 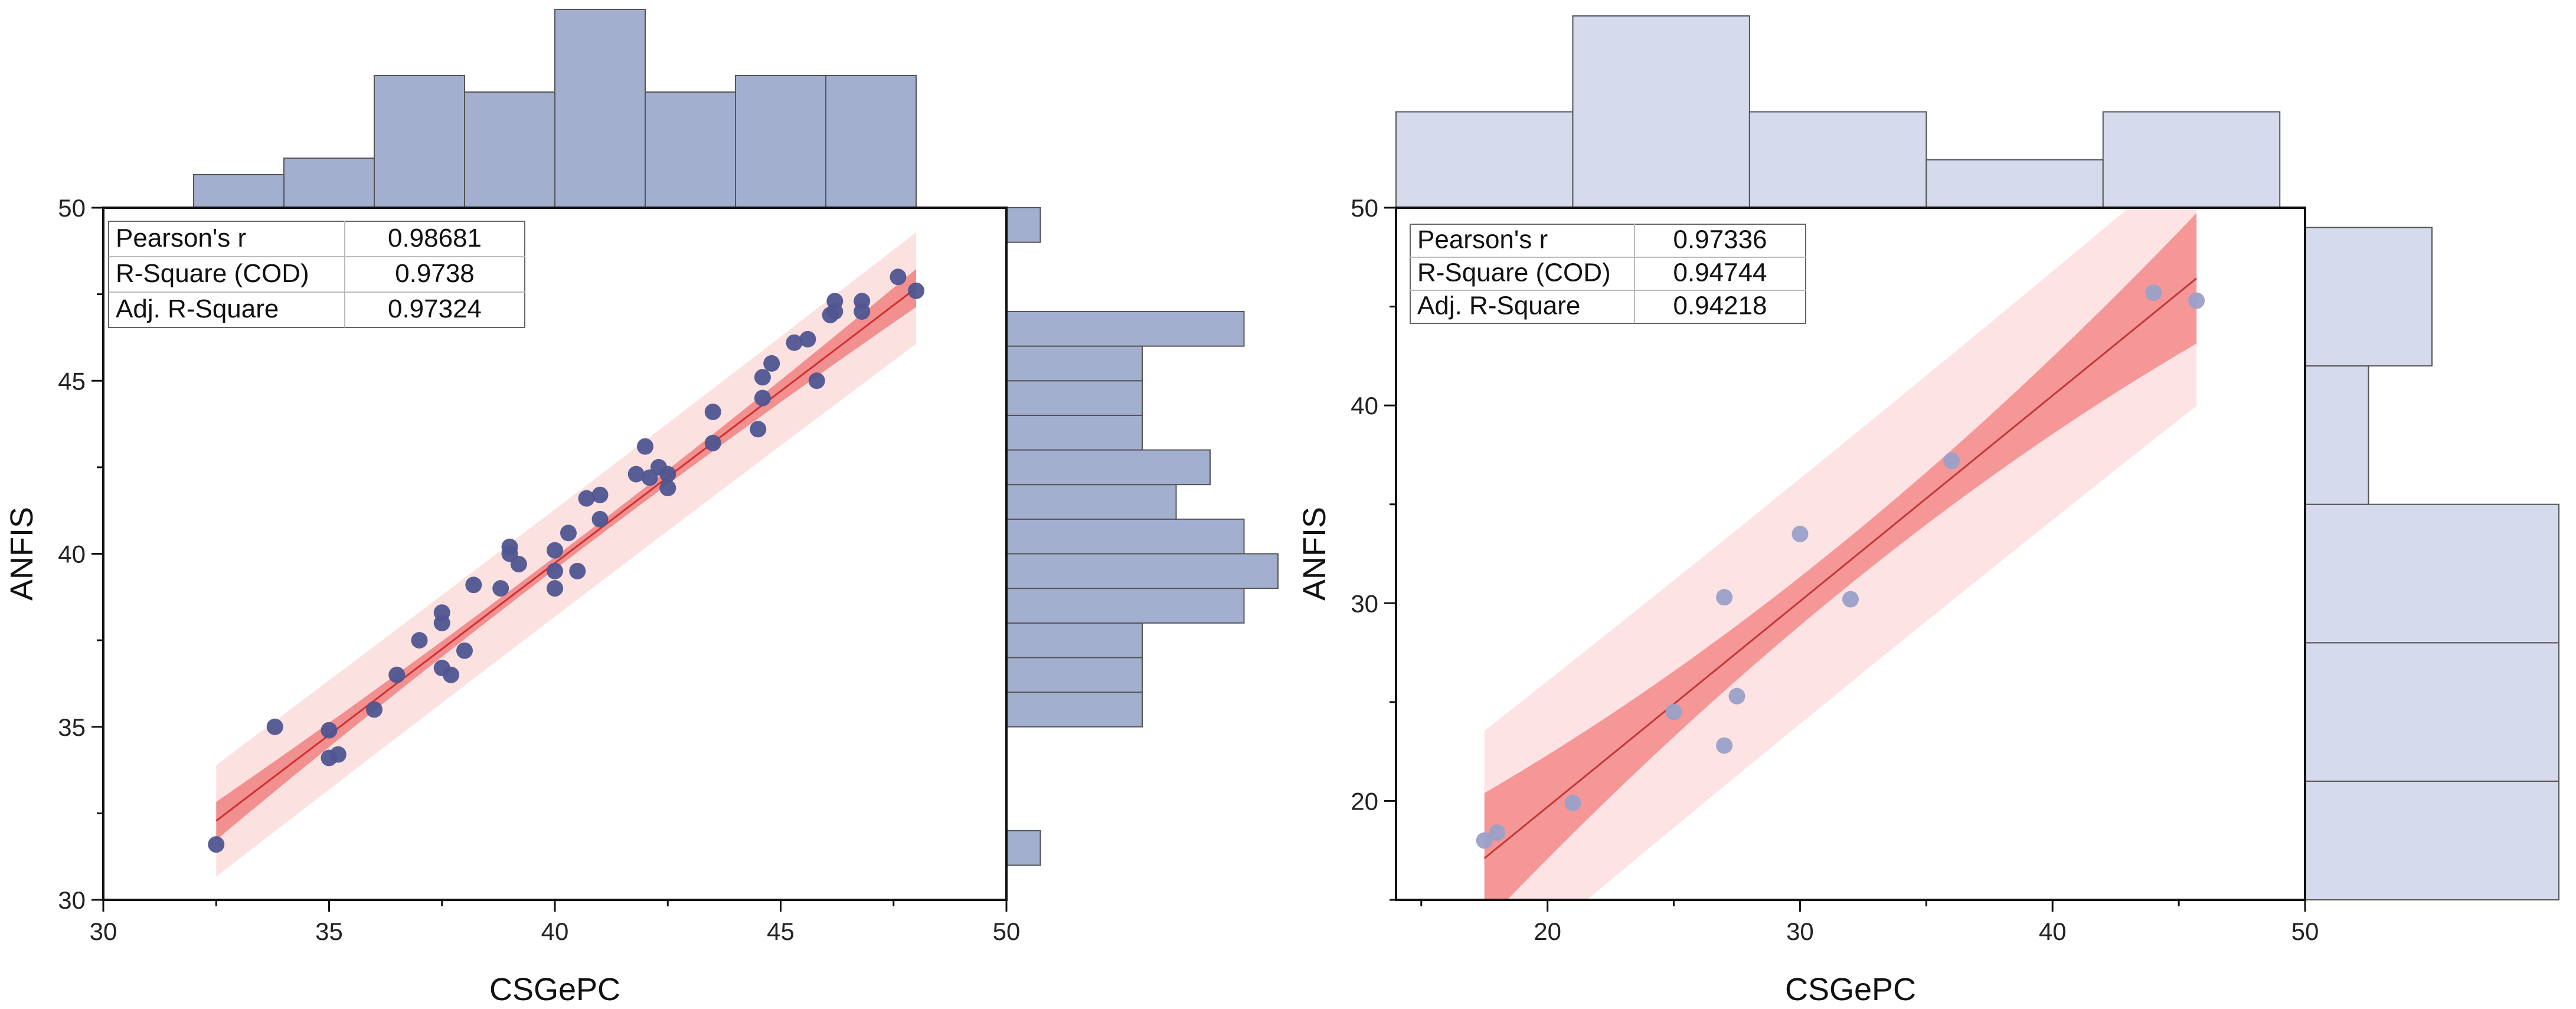 What do you see at coordinates (435, 273) in the screenshot?
I see `stats-value: 0.9738` at bounding box center [435, 273].